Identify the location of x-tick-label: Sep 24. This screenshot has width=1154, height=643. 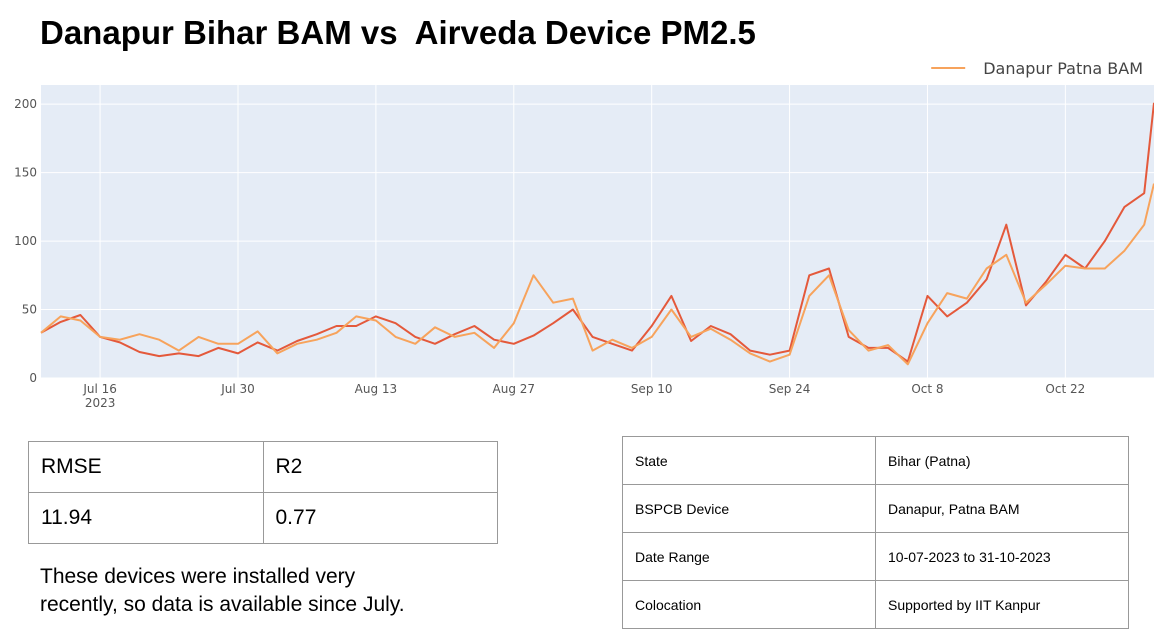
(790, 389).